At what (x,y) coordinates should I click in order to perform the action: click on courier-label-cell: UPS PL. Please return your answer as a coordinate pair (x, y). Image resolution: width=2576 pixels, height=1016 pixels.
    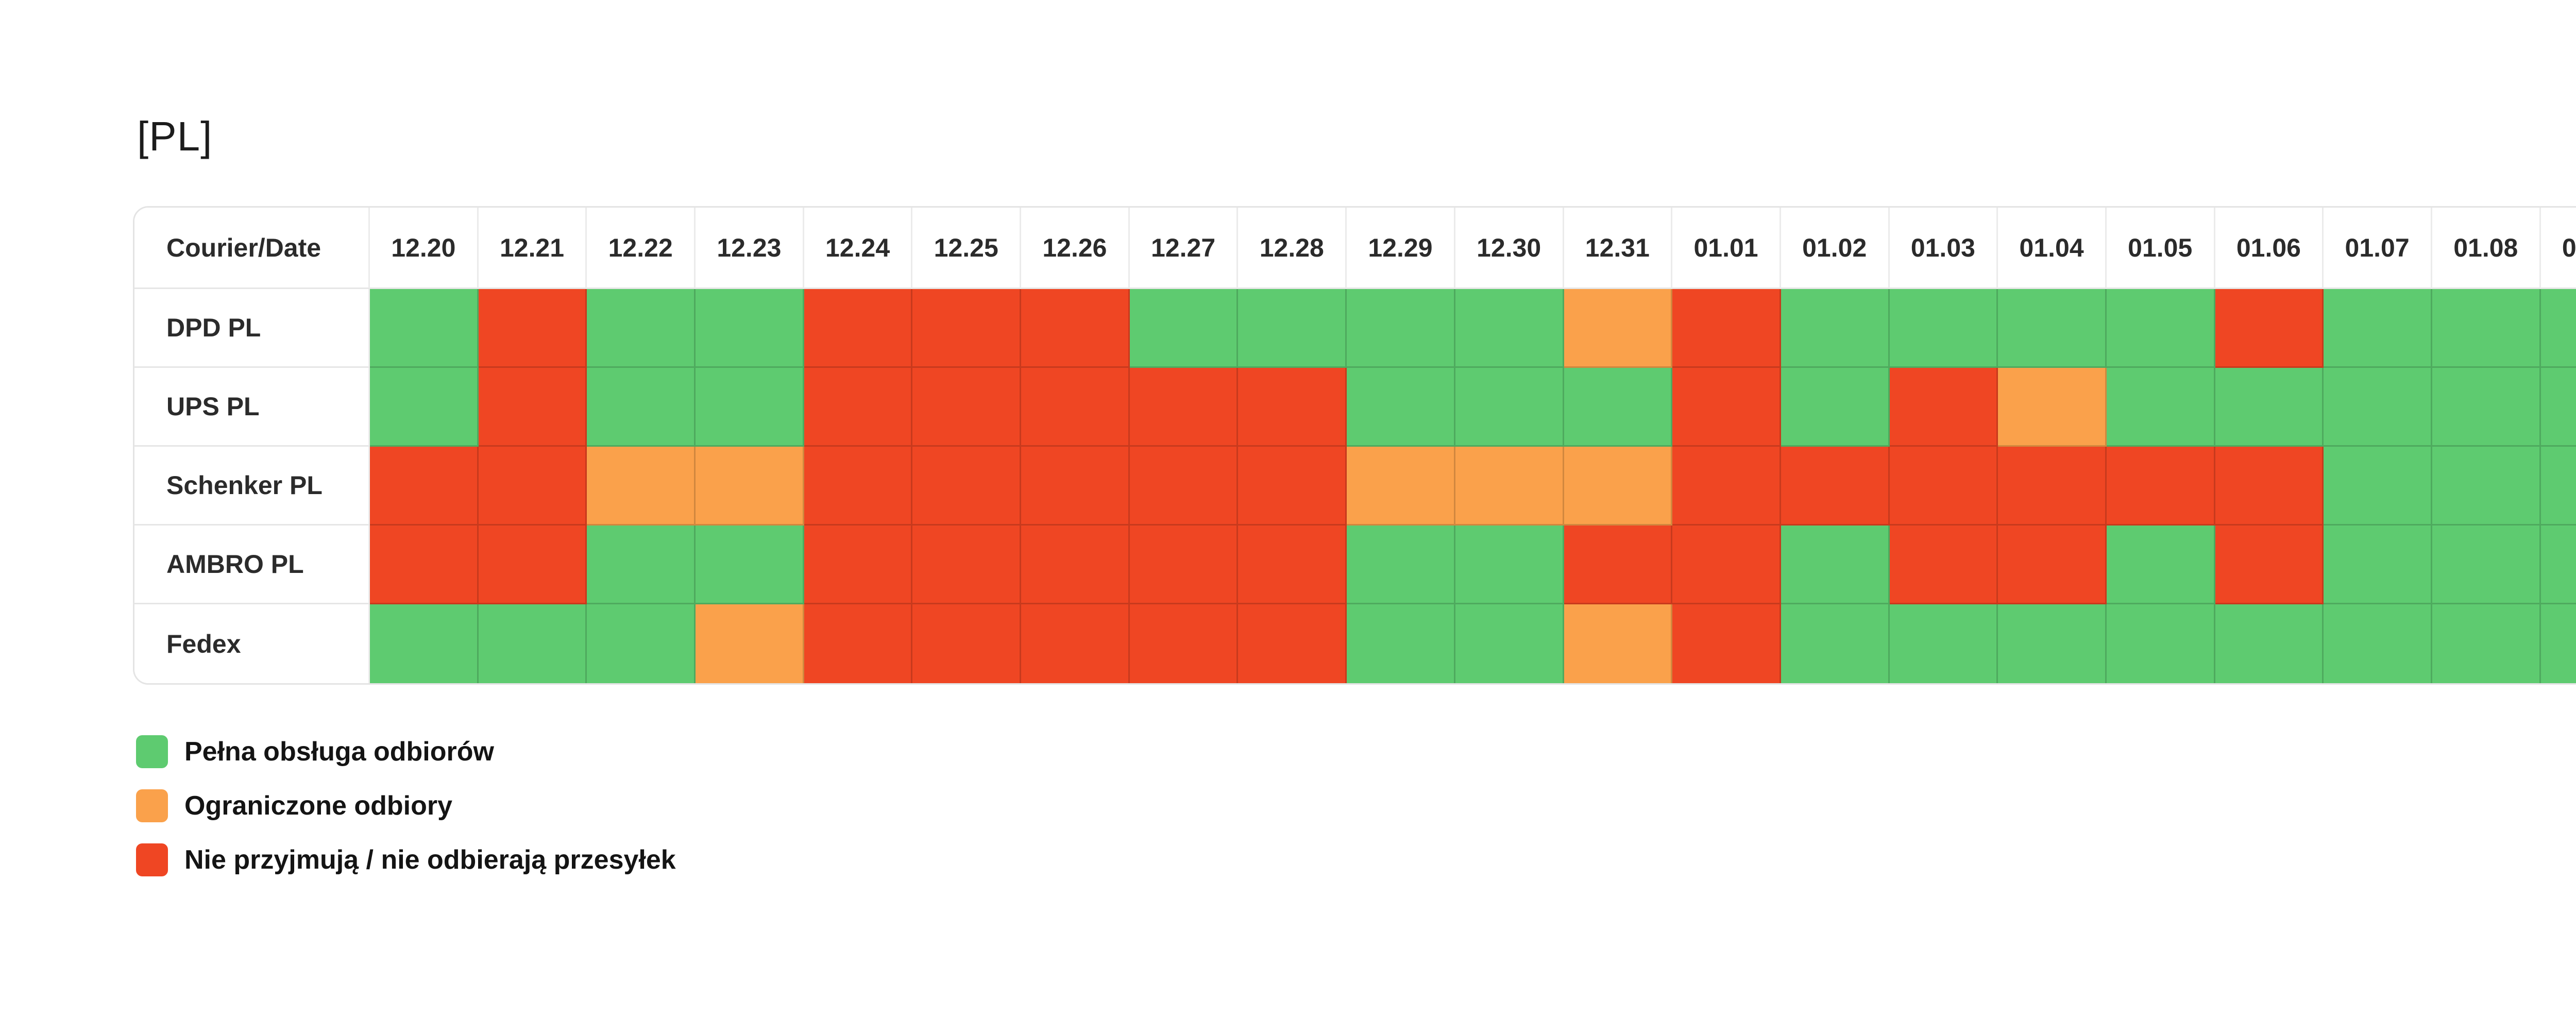
    Looking at the image, I should click on (252, 407).